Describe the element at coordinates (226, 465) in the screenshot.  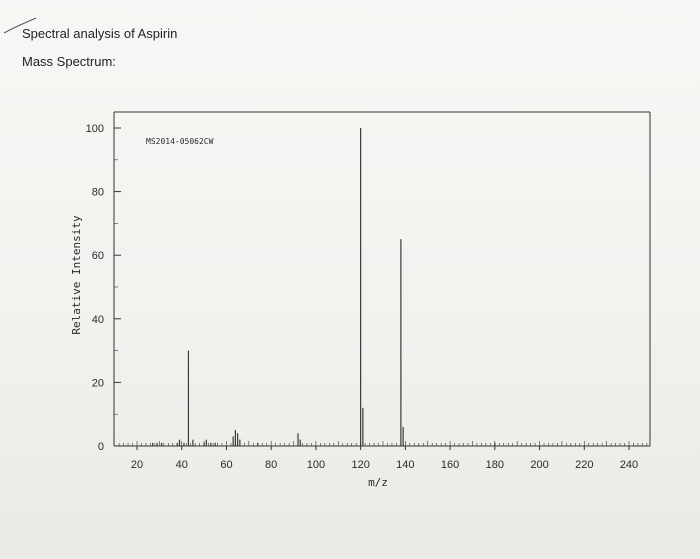
I see `x-tick-label: 60` at that location.